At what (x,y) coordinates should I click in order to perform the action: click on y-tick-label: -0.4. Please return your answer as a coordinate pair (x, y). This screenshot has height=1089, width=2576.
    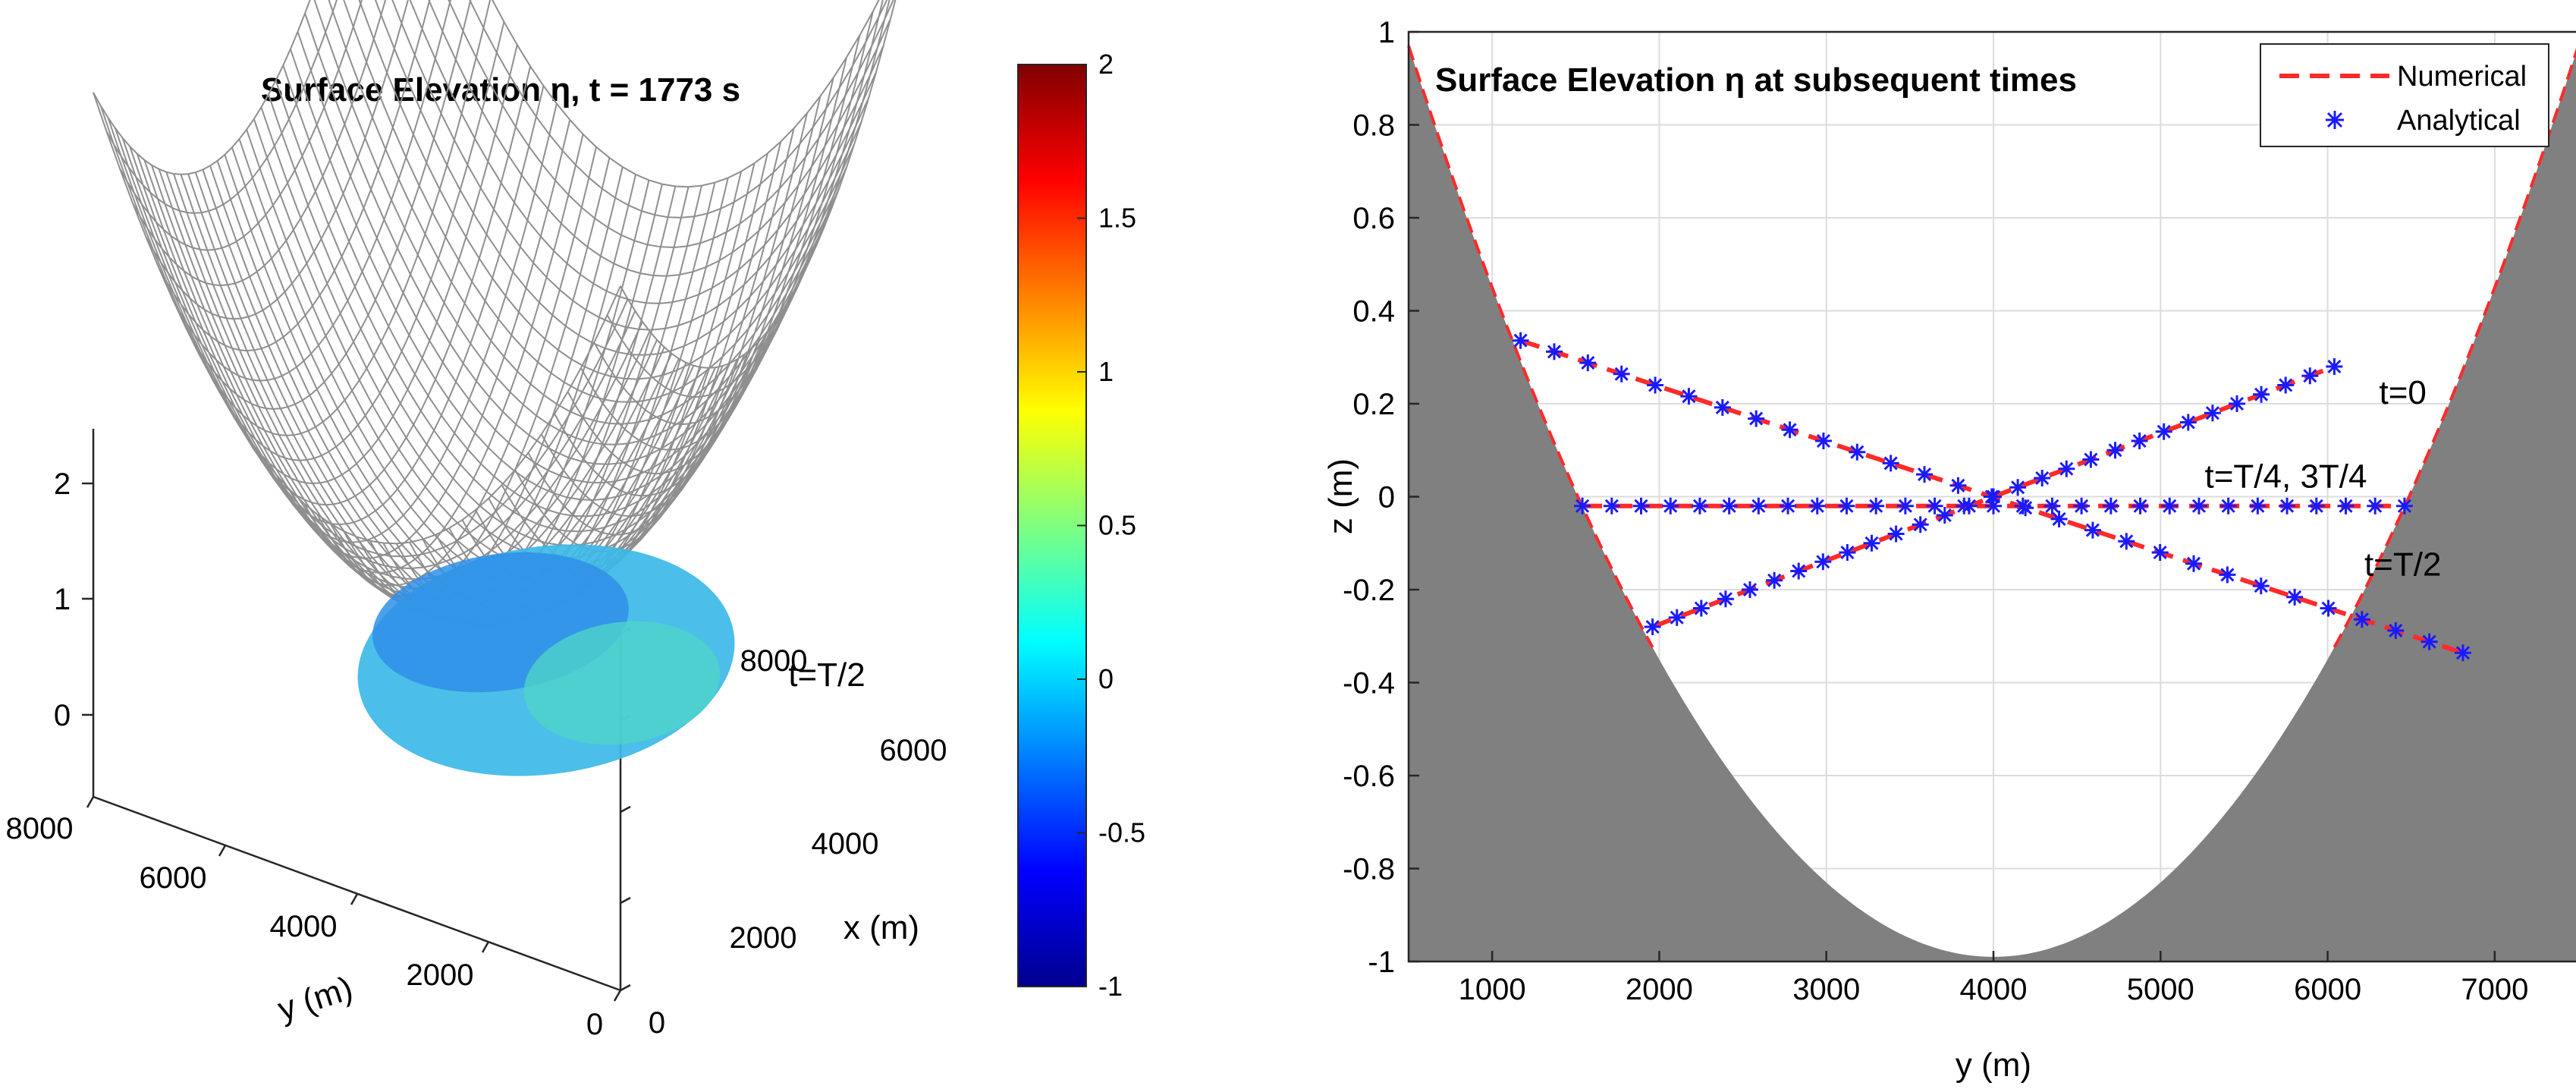
    Looking at the image, I should click on (1369, 683).